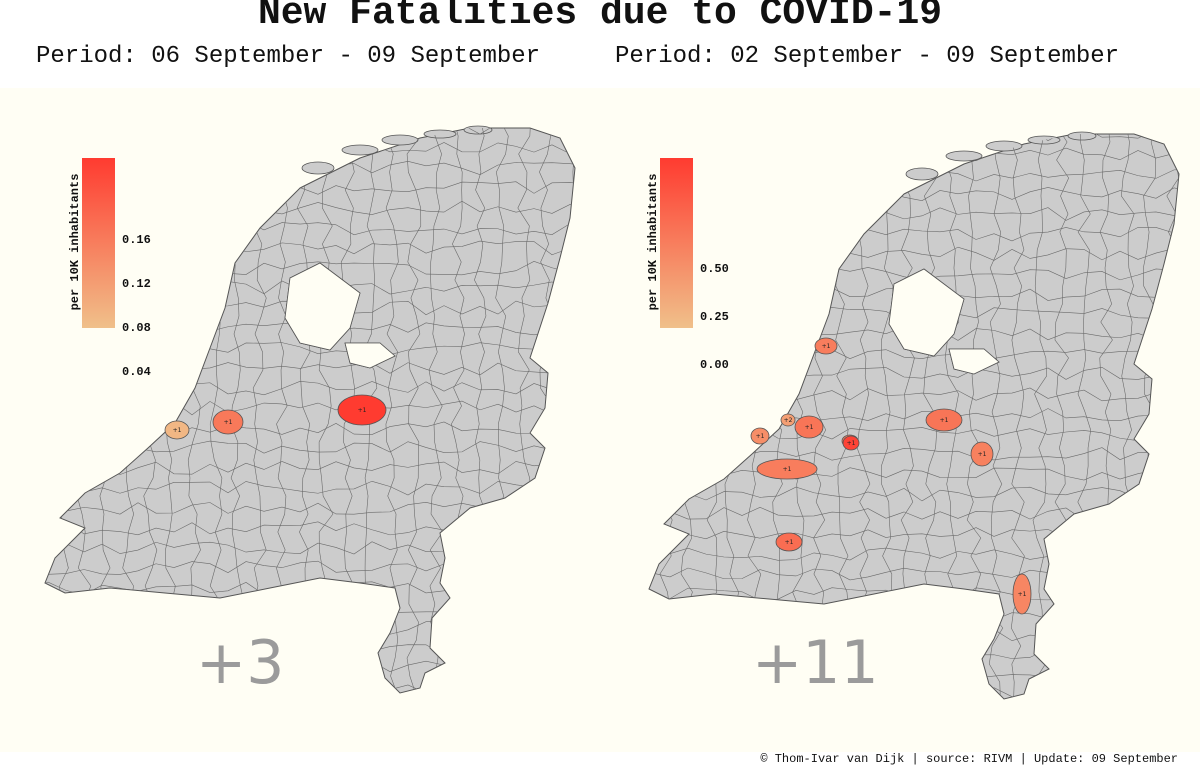  What do you see at coordinates (891, 476) in the screenshot?
I see `highlighted-municipalities: +1+2+1+1+1+1+1+1+1+1+1` at bounding box center [891, 476].